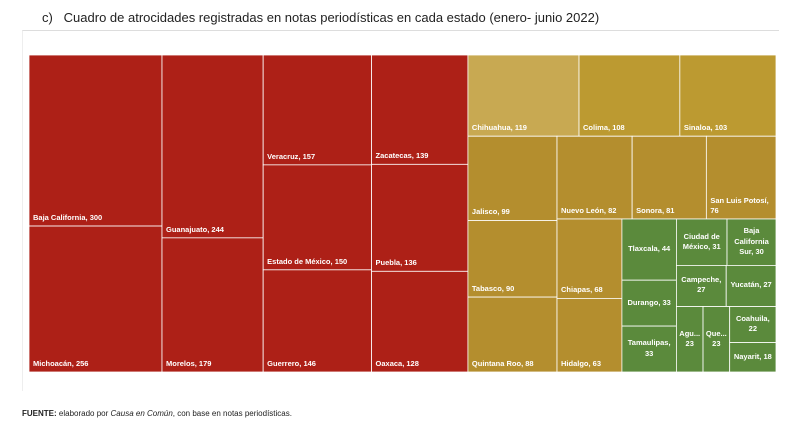 This screenshot has height=445, width=800. I want to click on cell-label-box: Tabasco, 90, so click(493, 288).